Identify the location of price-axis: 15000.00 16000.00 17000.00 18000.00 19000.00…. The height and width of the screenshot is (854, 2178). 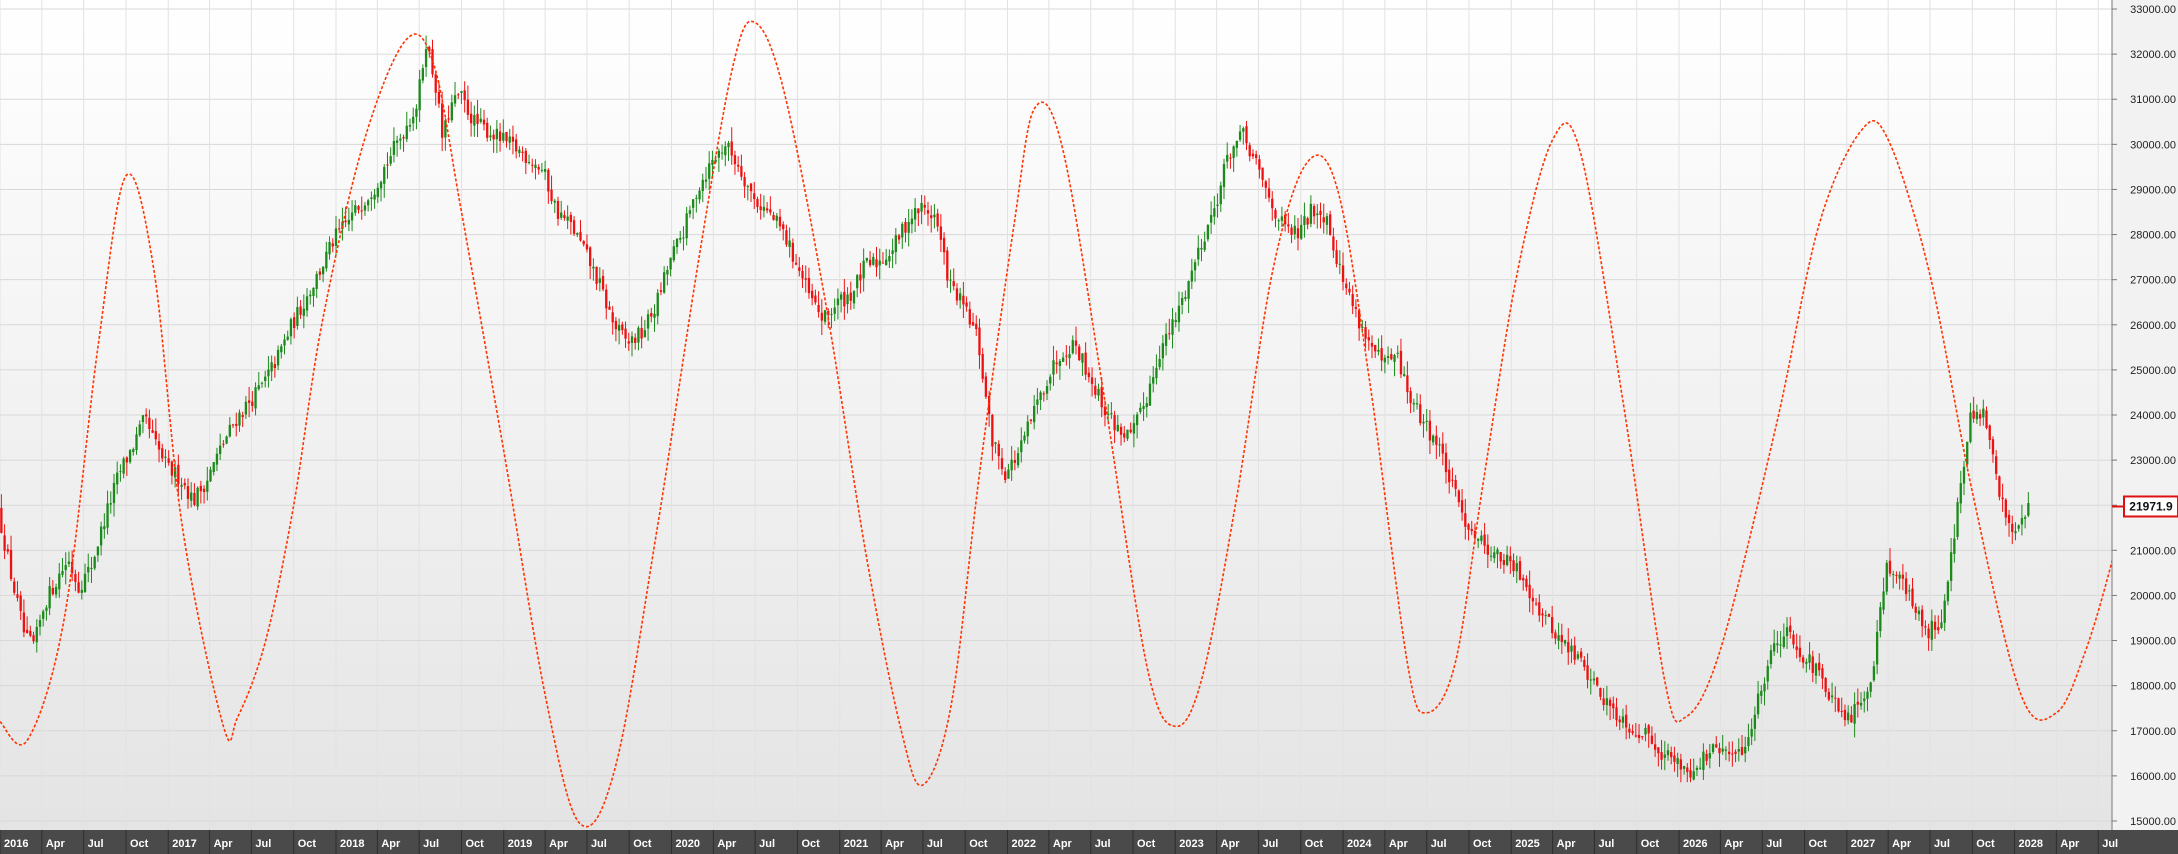
(2144, 427).